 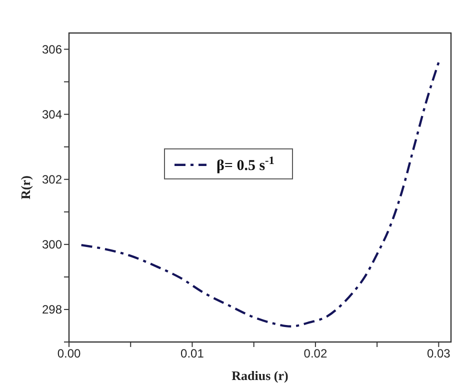 I want to click on x-tick-label: 0.01, so click(x=192, y=353).